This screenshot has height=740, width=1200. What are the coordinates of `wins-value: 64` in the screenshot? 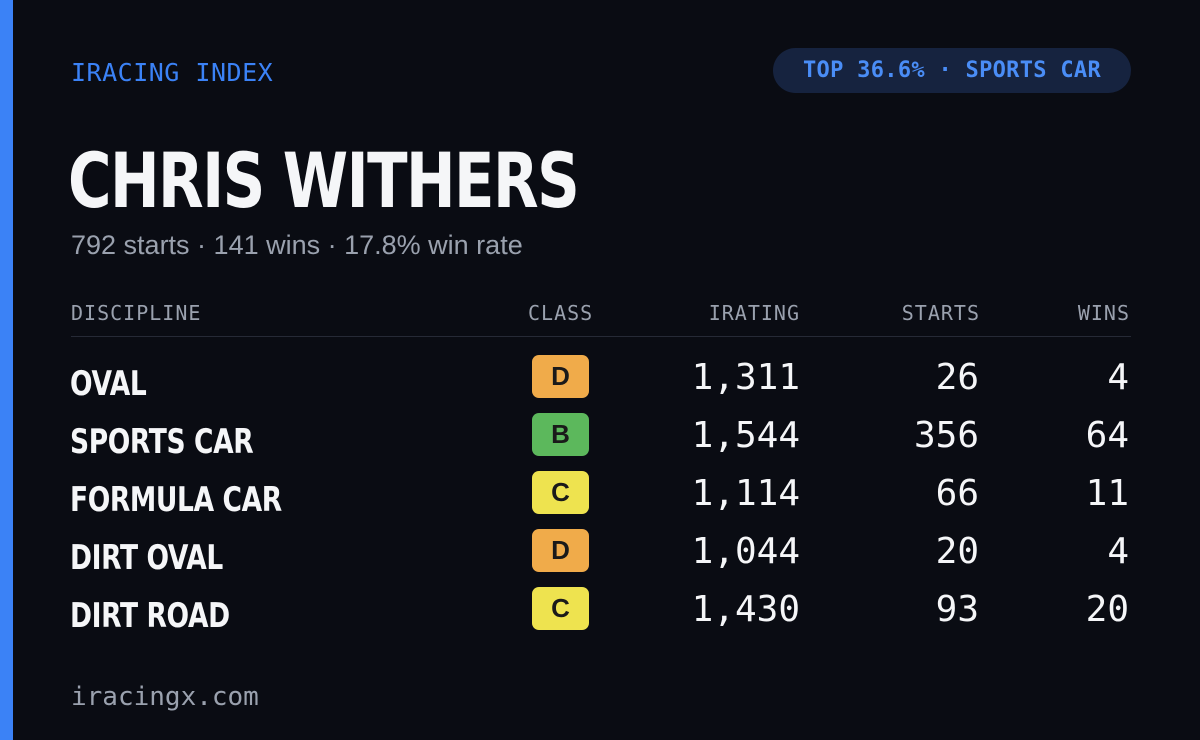 It's located at (1107, 435).